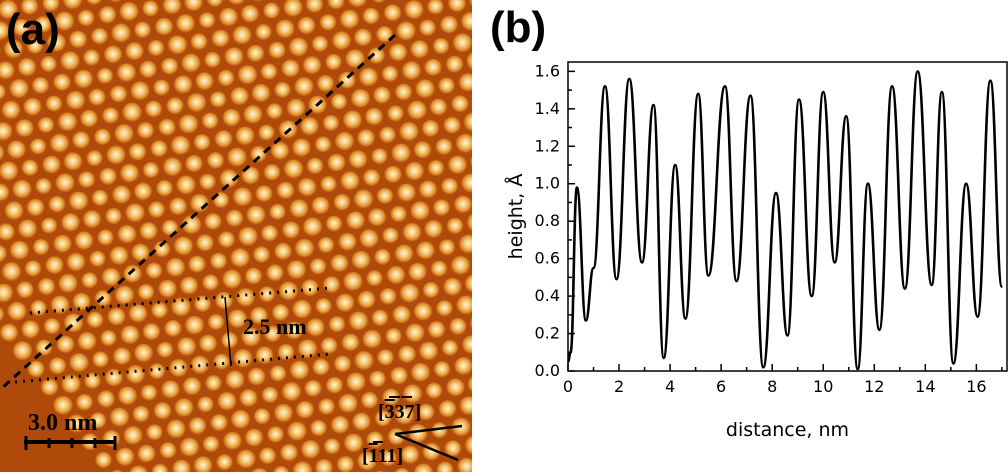 Image resolution: width=1008 pixels, height=476 pixels. What do you see at coordinates (62, 423) in the screenshot?
I see `scale-bar-label: 3.0 nm` at bounding box center [62, 423].